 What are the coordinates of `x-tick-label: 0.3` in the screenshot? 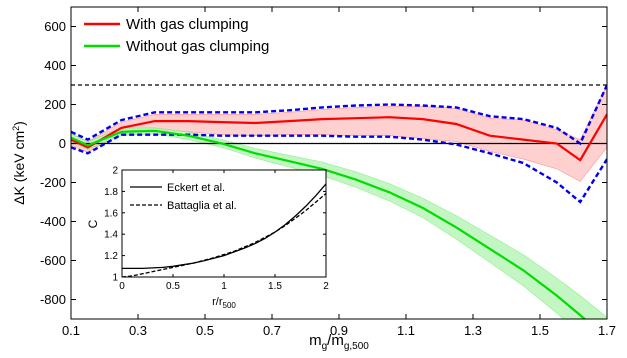 It's located at (138, 330).